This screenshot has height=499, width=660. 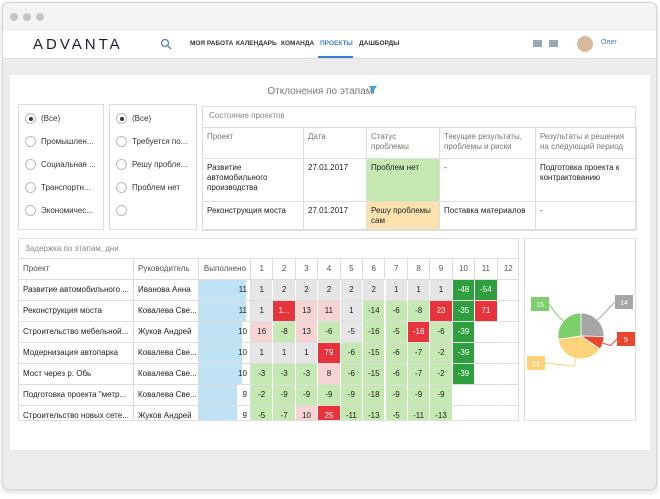 What do you see at coordinates (486, 311) in the screenshot?
I see `stage-cell: 71` at bounding box center [486, 311].